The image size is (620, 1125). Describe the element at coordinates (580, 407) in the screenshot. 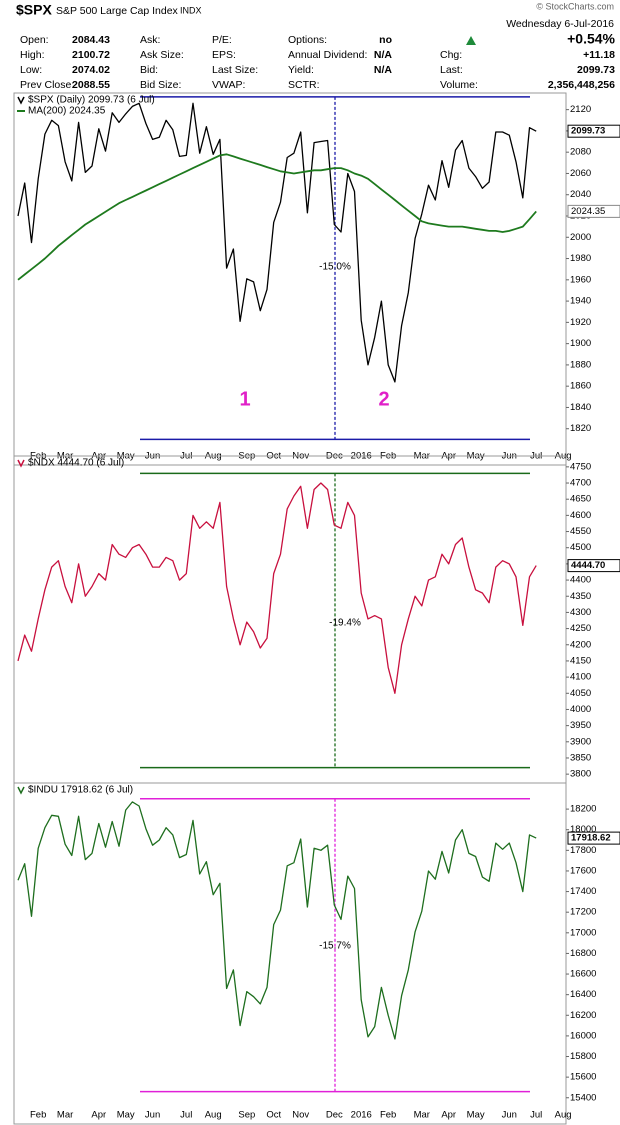

I see `y-tick-label: 1840` at that location.